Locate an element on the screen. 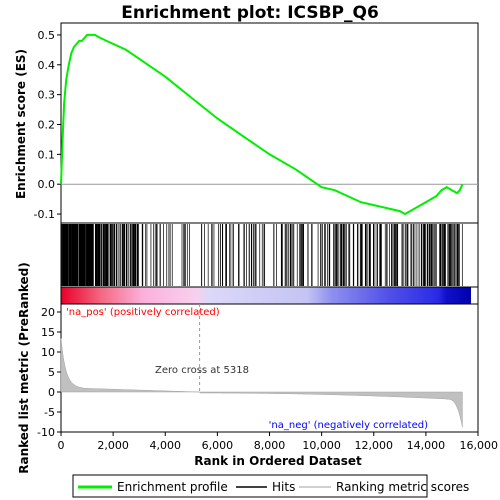  legend-enrichment-label: Enrichment profile is located at coordinates (172, 487).